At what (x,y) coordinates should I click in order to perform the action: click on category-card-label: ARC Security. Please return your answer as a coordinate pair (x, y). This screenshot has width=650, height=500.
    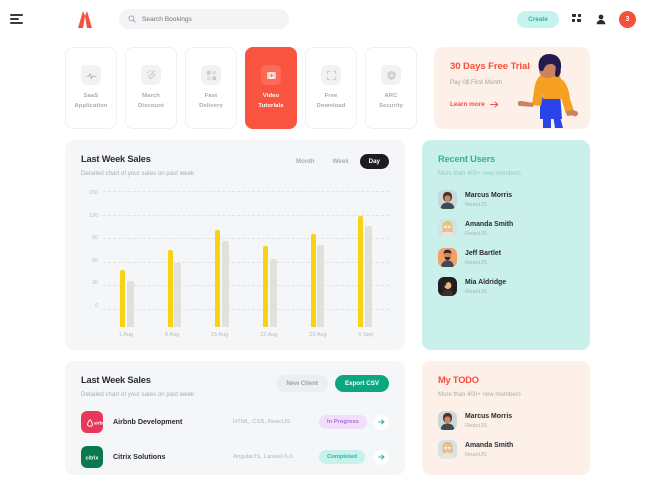
    Looking at the image, I should click on (391, 101).